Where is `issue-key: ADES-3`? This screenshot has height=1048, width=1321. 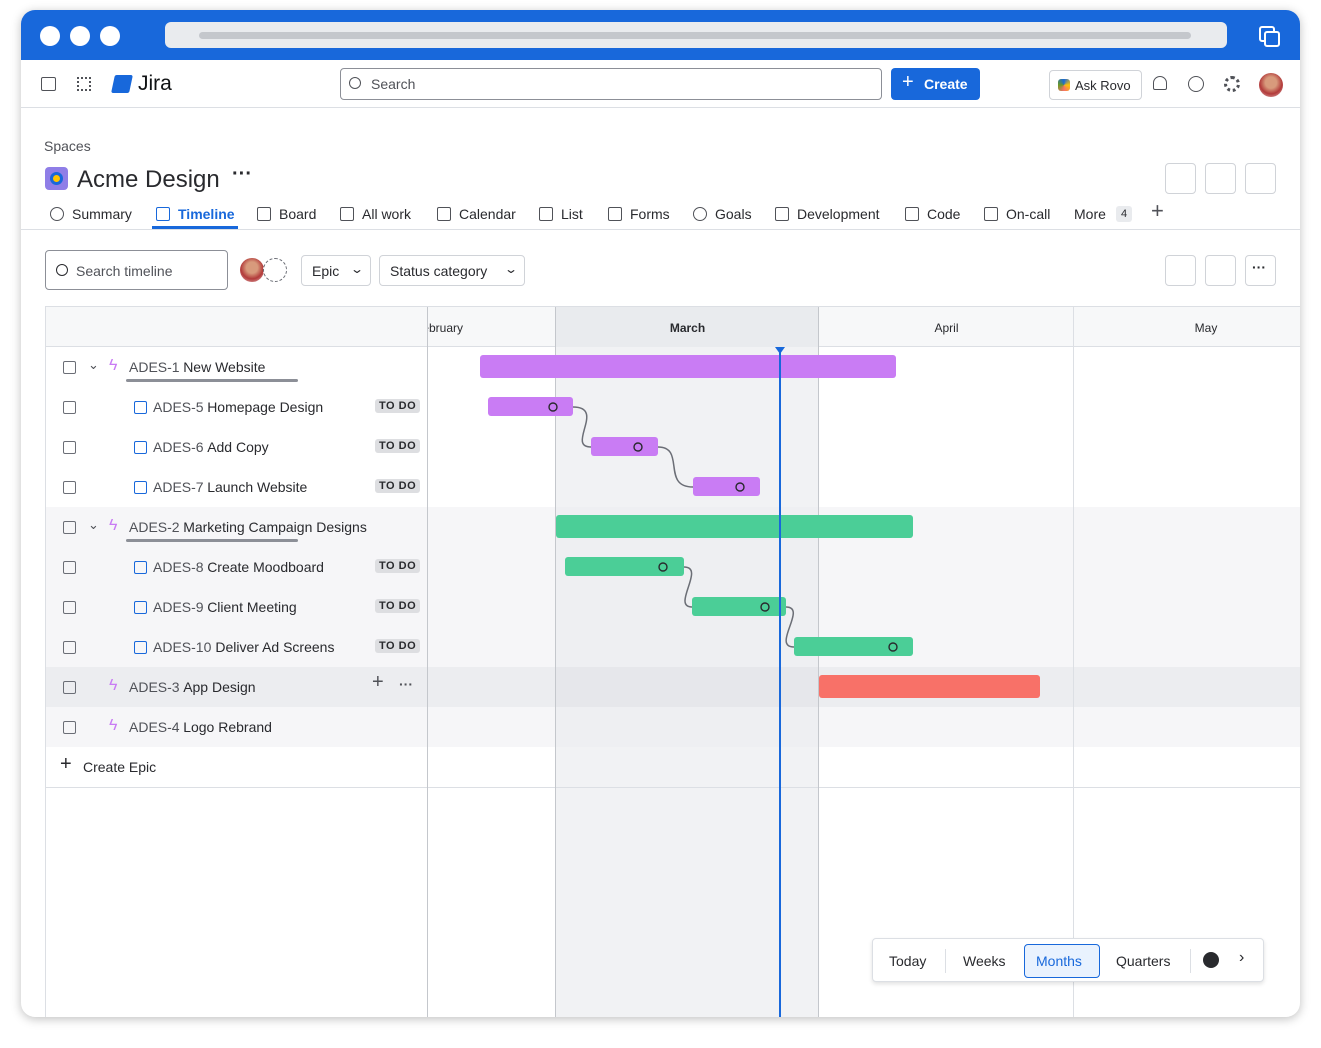 issue-key: ADES-3 is located at coordinates (154, 687).